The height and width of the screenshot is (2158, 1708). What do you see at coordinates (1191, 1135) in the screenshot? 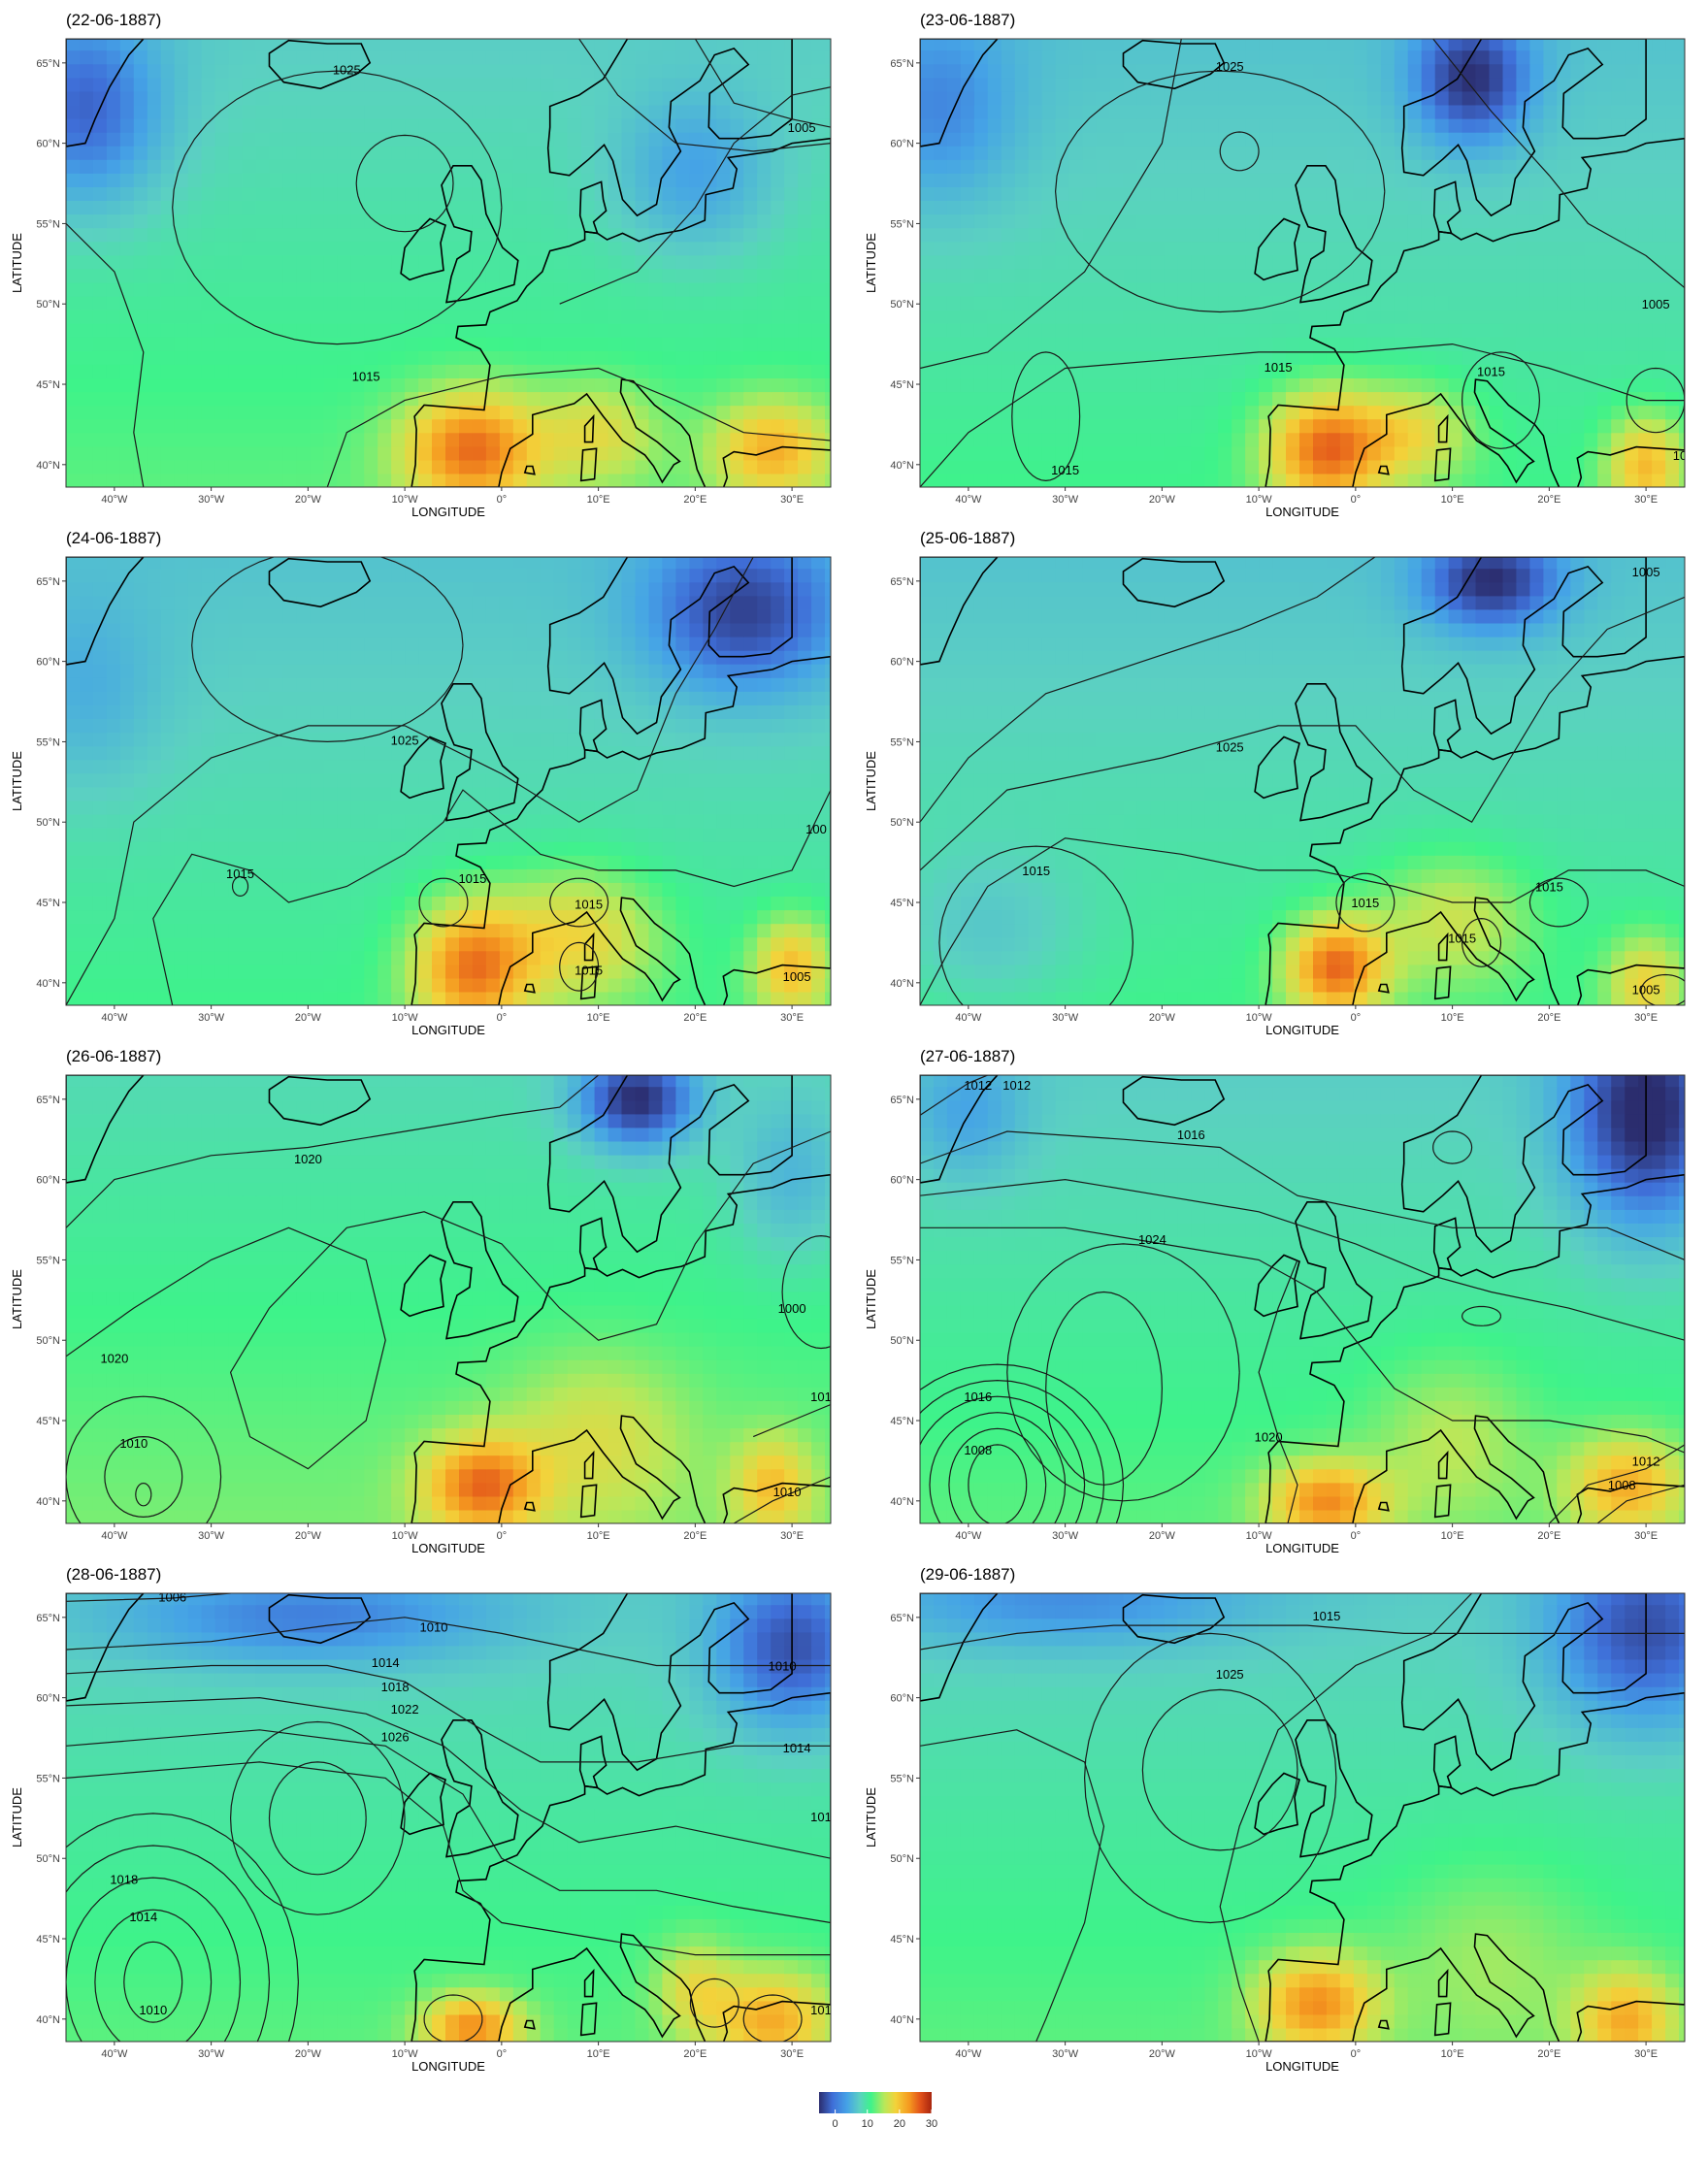
I see `isobar-label: 1016` at bounding box center [1191, 1135].